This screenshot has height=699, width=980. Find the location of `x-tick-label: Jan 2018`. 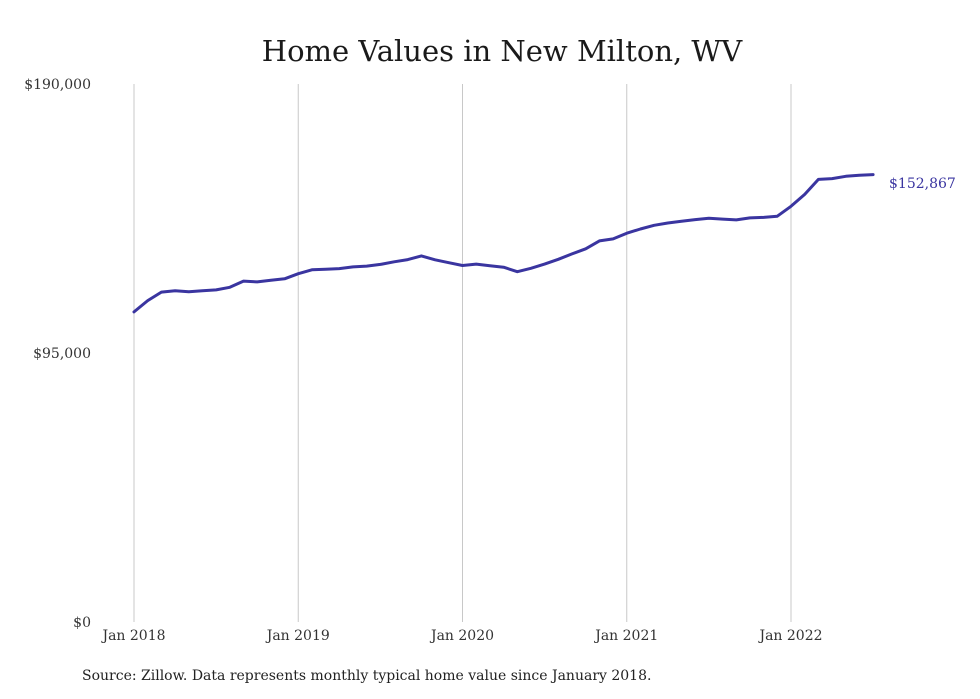

x-tick-label: Jan 2018 is located at coordinates (132, 636).